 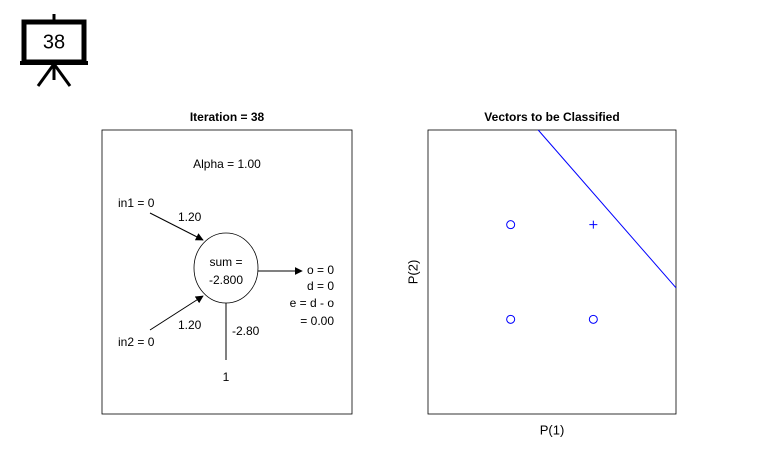 I want to click on error-value: = 0.00, so click(x=317, y=321).